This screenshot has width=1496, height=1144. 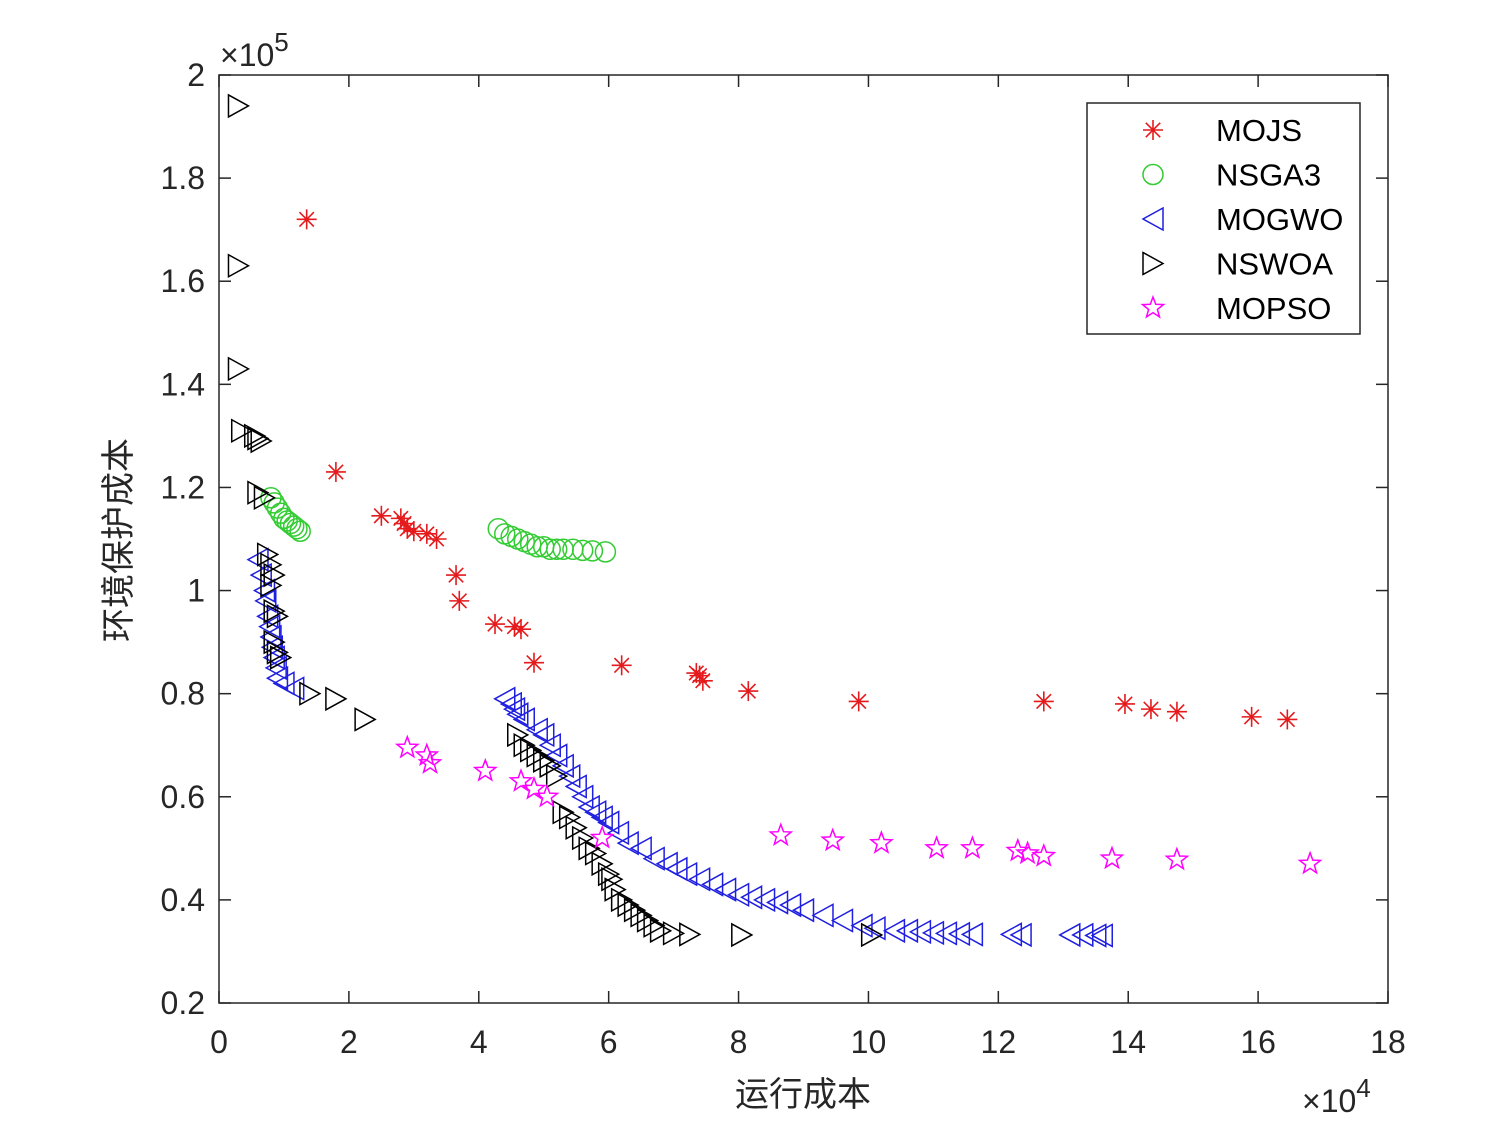 I want to click on x-tick-label: 0, so click(x=219, y=1042).